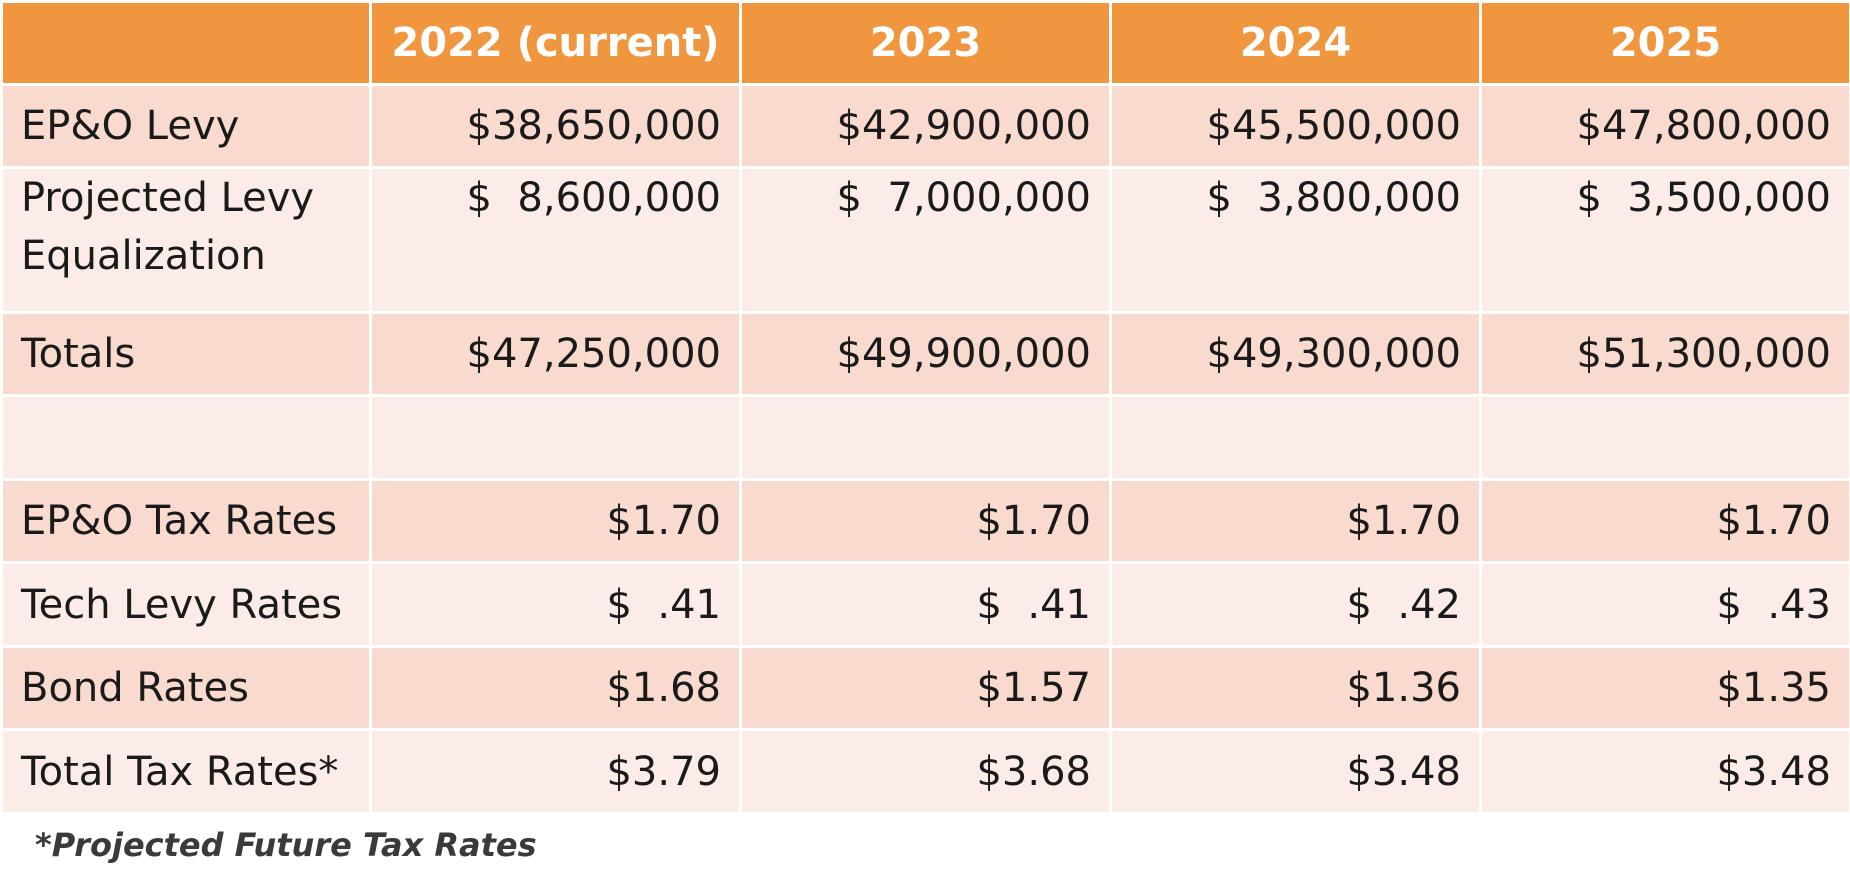 This screenshot has height=875, width=1850. What do you see at coordinates (186, 437) in the screenshot?
I see `row-label` at bounding box center [186, 437].